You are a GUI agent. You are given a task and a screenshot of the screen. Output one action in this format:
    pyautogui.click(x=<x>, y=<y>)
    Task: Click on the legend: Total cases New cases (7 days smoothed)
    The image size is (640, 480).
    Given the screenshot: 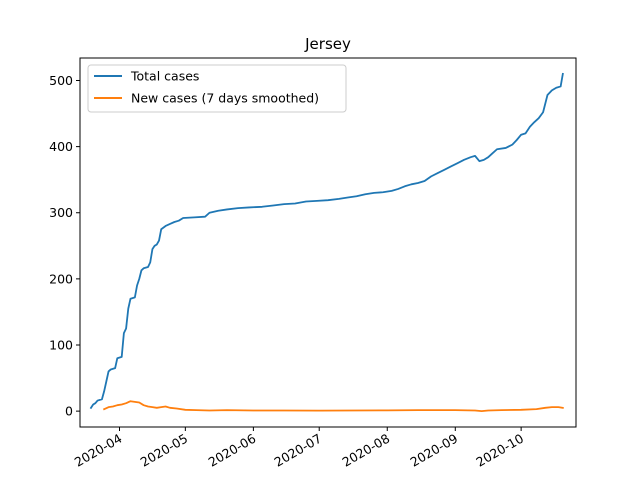 What is the action you would take?
    pyautogui.click(x=217, y=88)
    